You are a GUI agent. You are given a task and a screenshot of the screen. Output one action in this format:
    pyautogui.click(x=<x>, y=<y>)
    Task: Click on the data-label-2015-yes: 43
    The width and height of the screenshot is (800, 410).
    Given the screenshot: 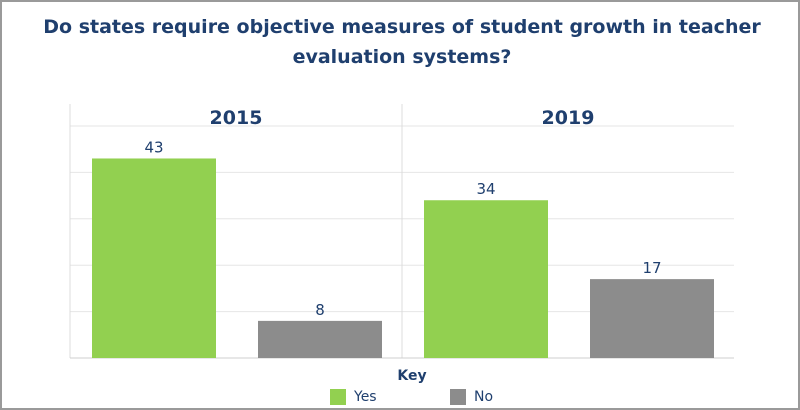 What is the action you would take?
    pyautogui.click(x=153, y=147)
    